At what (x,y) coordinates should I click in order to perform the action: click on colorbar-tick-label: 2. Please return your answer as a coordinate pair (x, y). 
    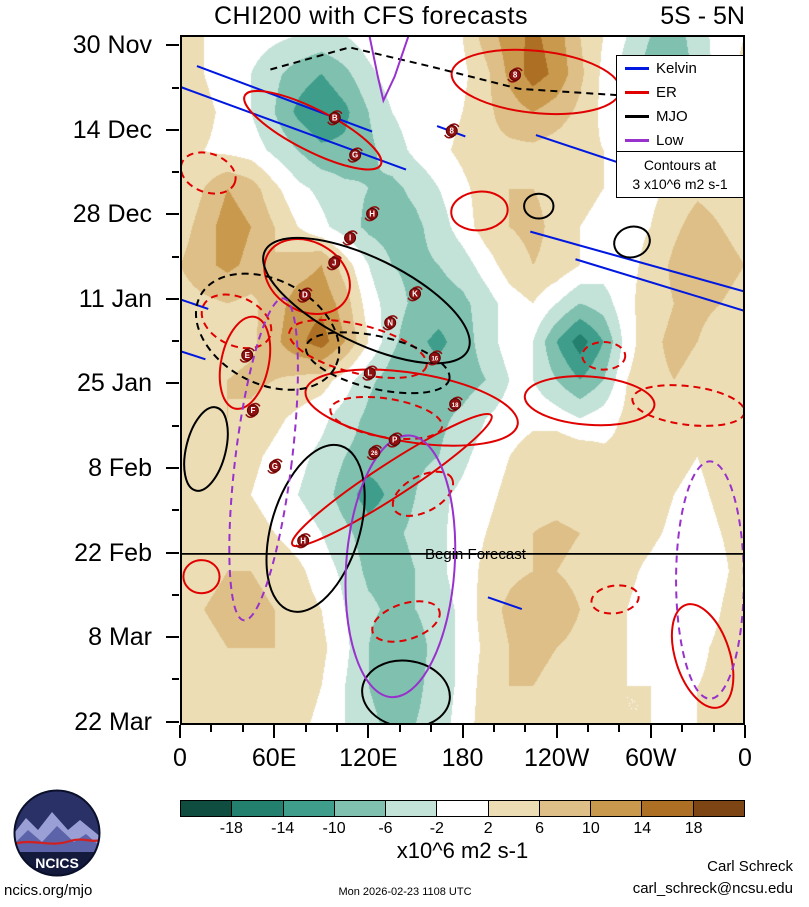
    Looking at the image, I should click on (488, 828).